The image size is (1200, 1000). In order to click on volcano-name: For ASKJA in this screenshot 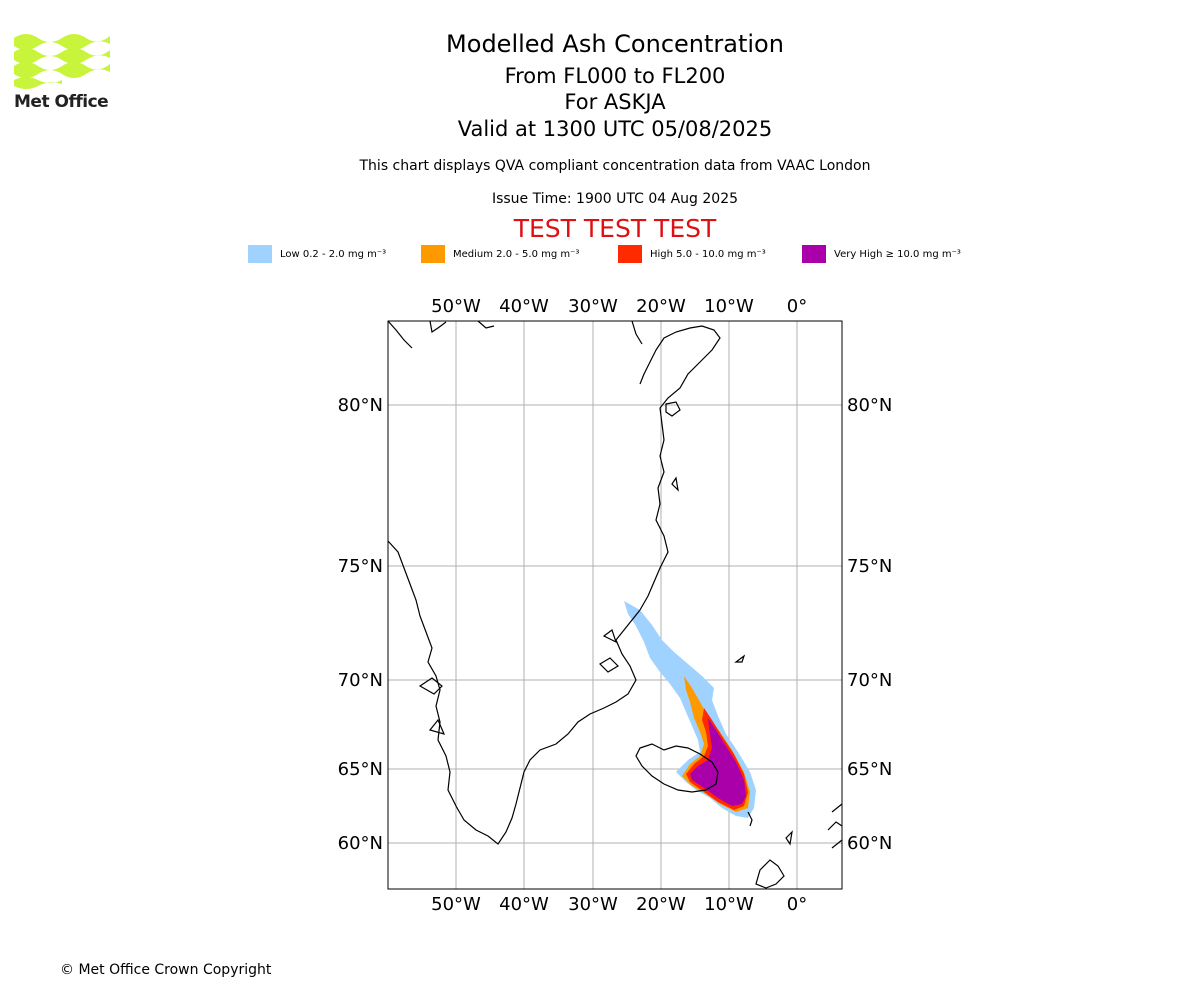, I will do `click(615, 102)`.